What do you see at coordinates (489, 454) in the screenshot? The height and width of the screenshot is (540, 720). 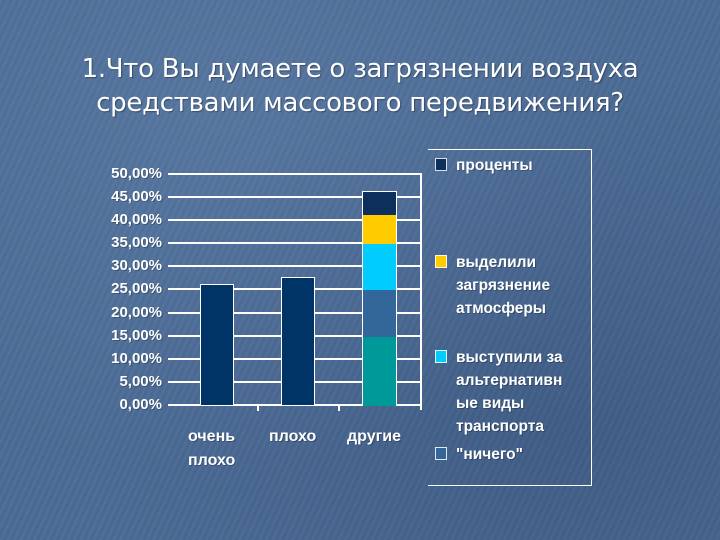 I see `legend-label: "ничего"` at bounding box center [489, 454].